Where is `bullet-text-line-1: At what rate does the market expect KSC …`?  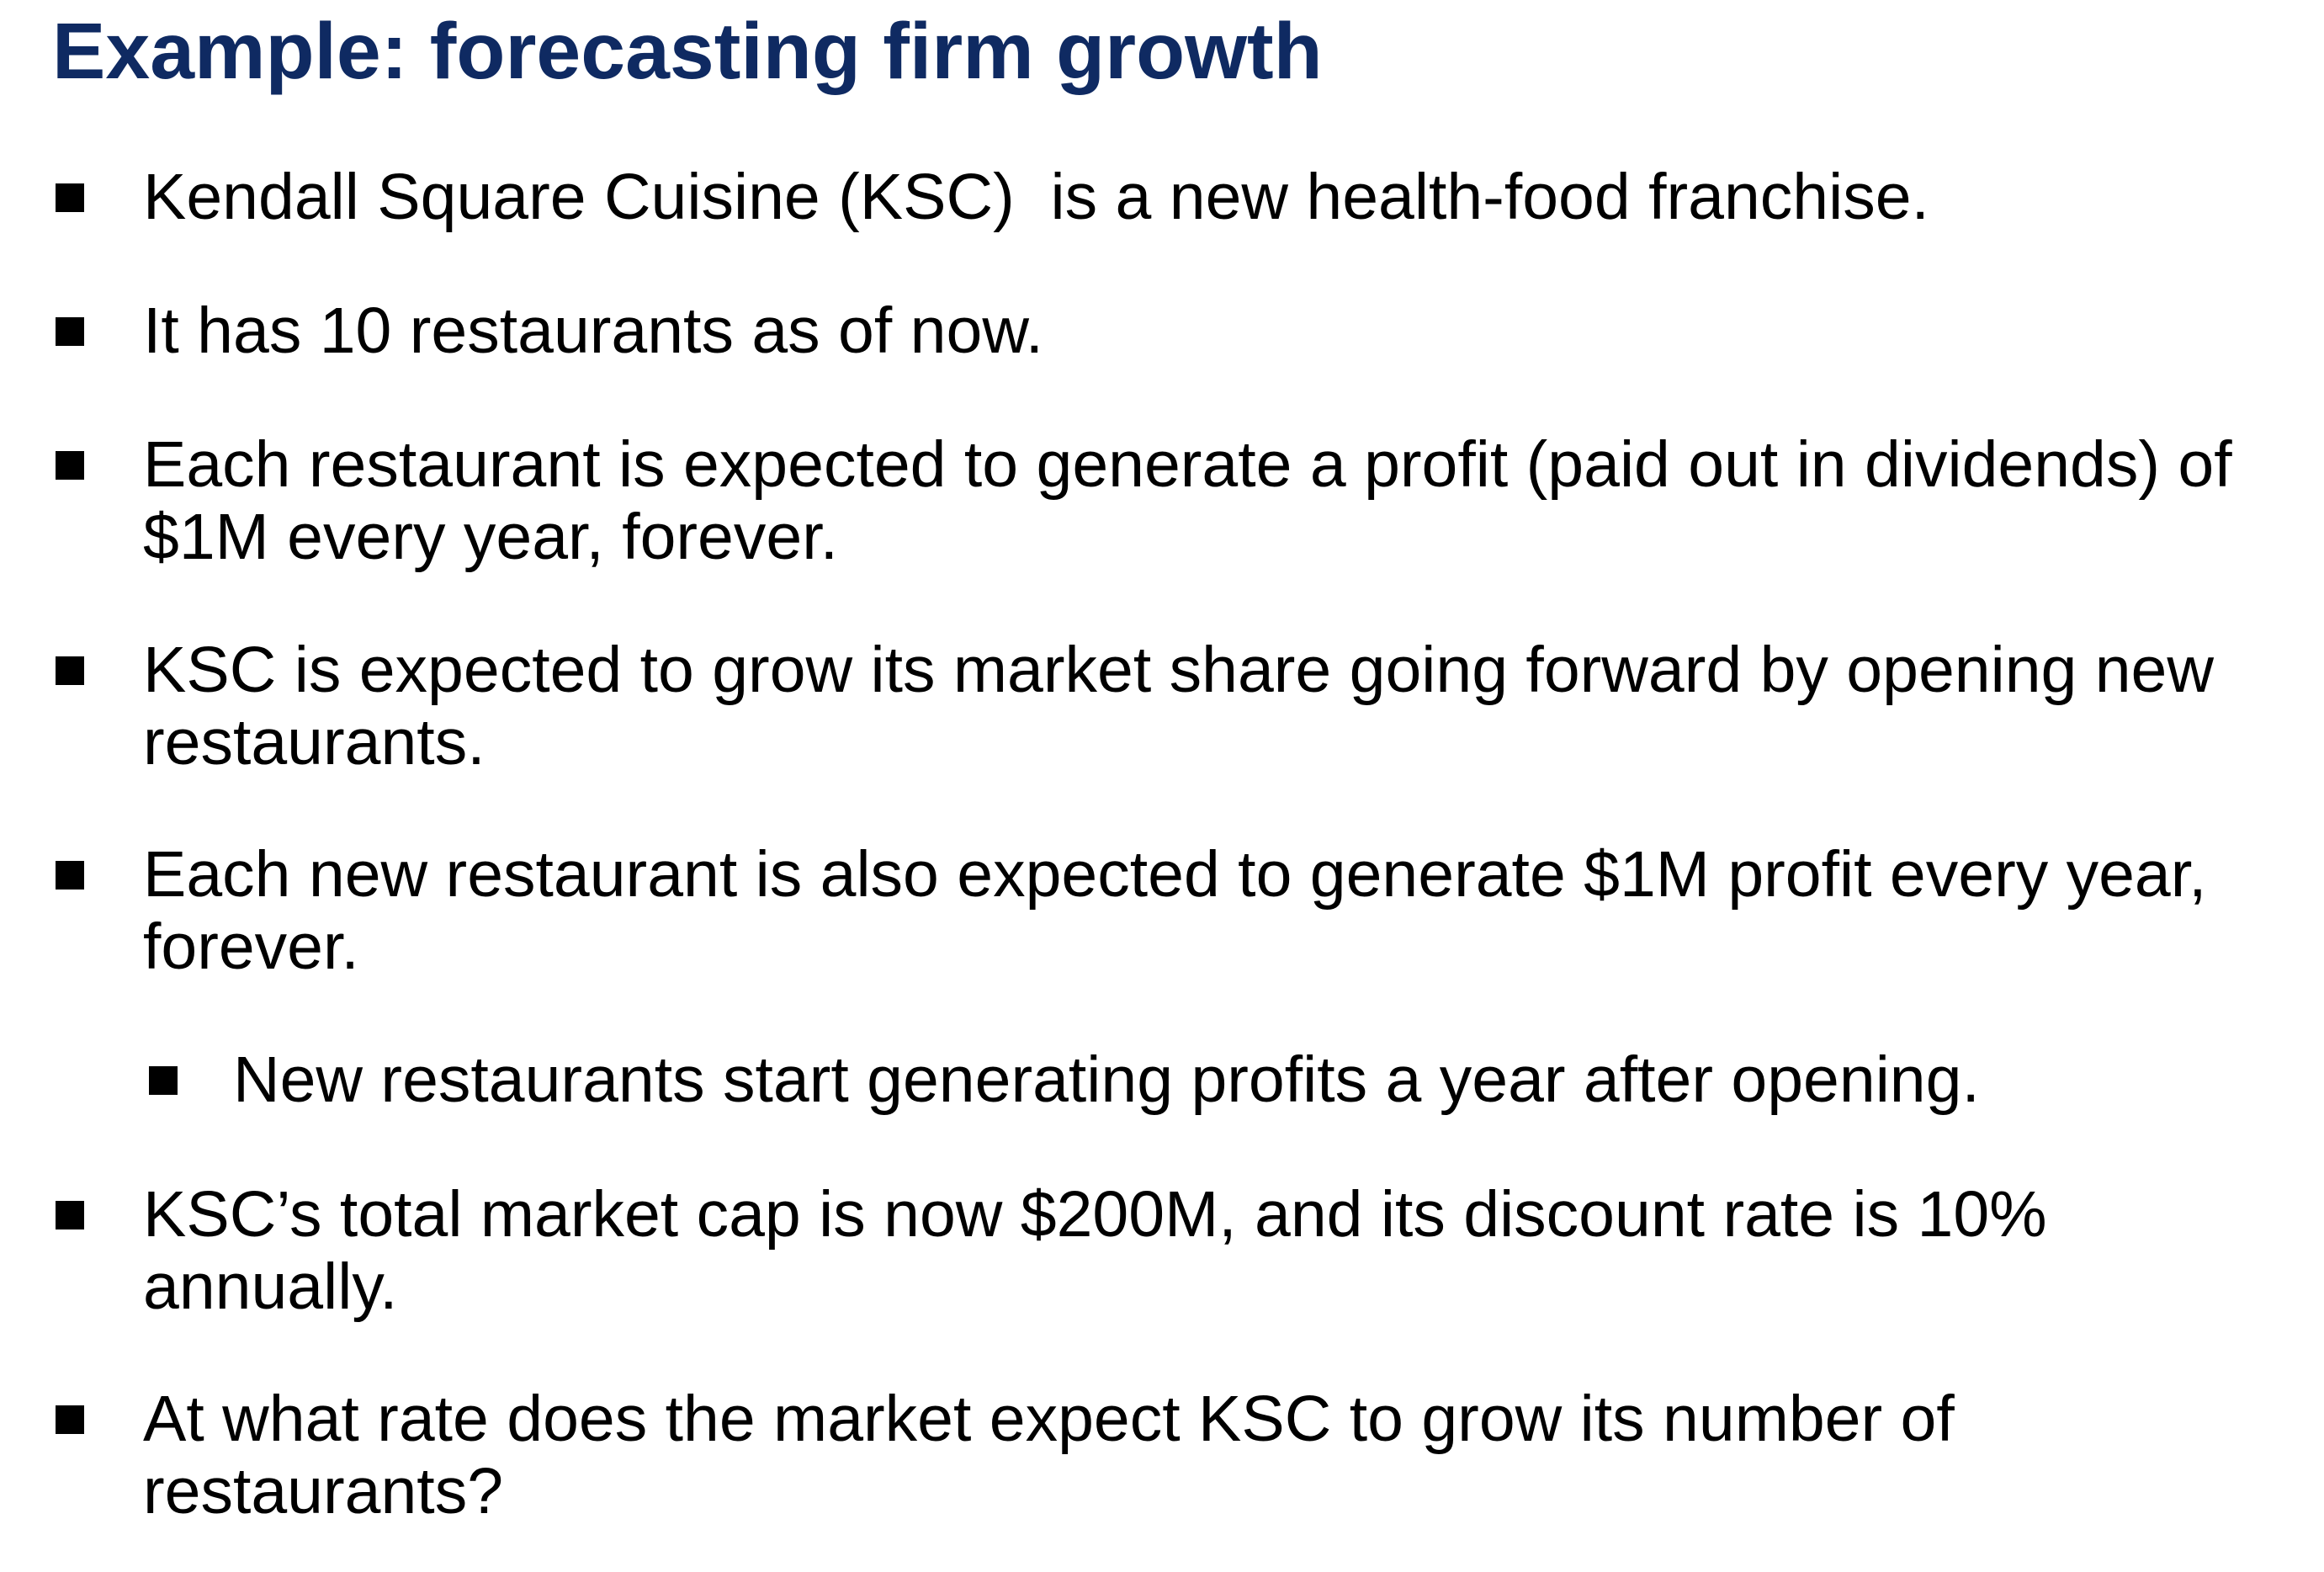
bullet-text-line-1: At what rate does the market expect KSC … is located at coordinates (1049, 1419).